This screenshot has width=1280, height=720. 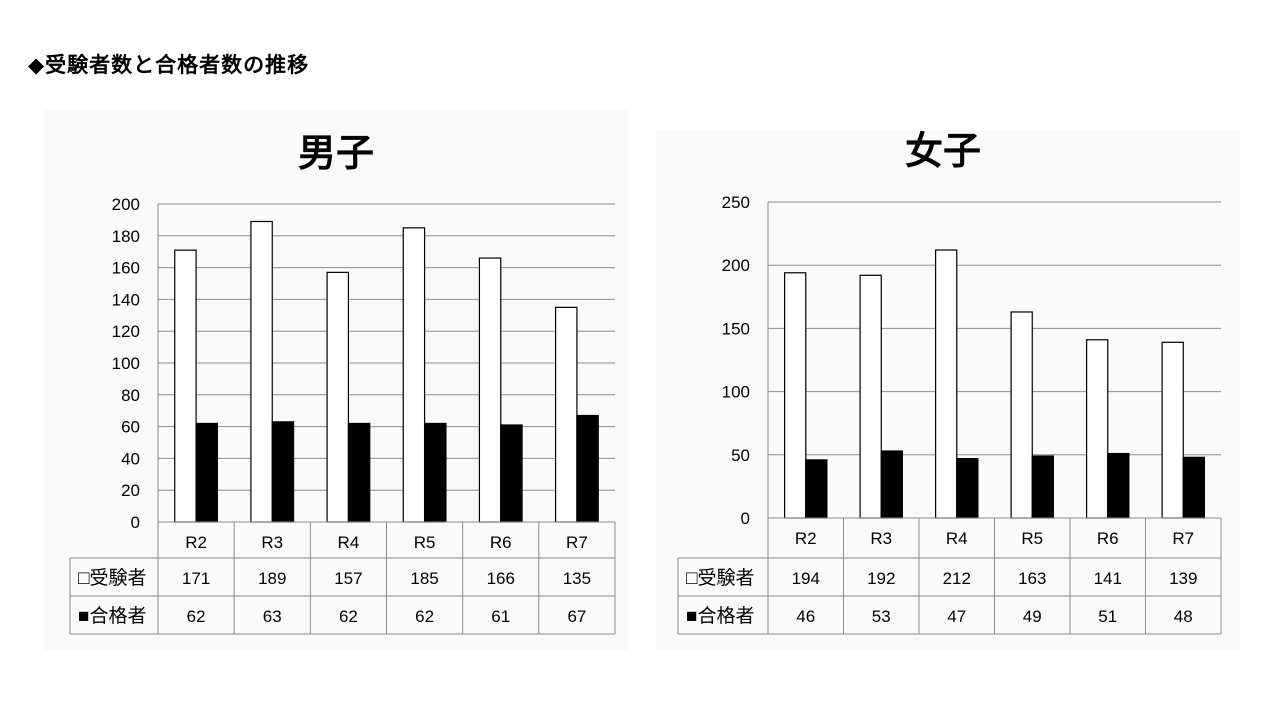 I want to click on y-tick-label: 160, so click(x=126, y=268).